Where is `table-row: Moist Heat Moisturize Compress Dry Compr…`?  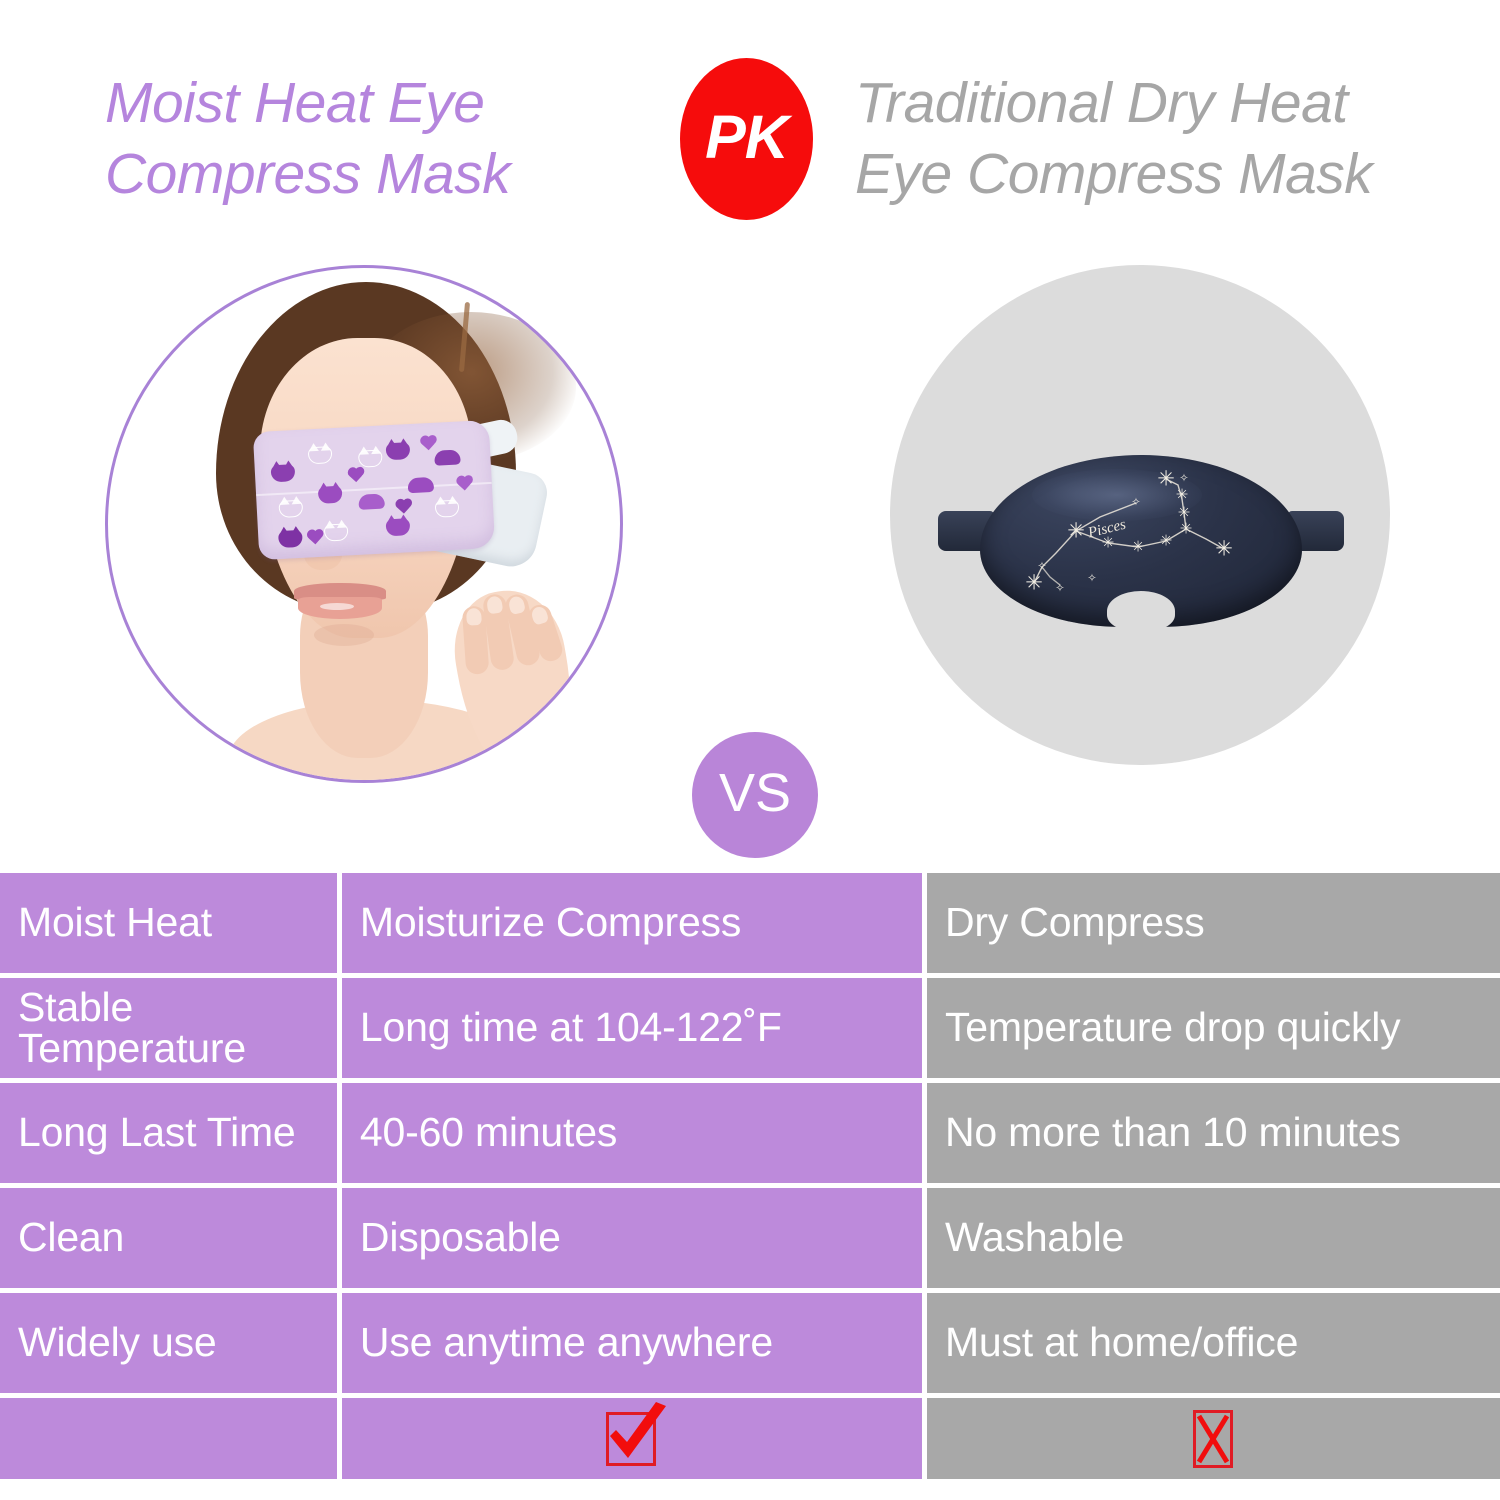 table-row: Moist Heat Moisturize Compress Dry Compr… is located at coordinates (750, 923).